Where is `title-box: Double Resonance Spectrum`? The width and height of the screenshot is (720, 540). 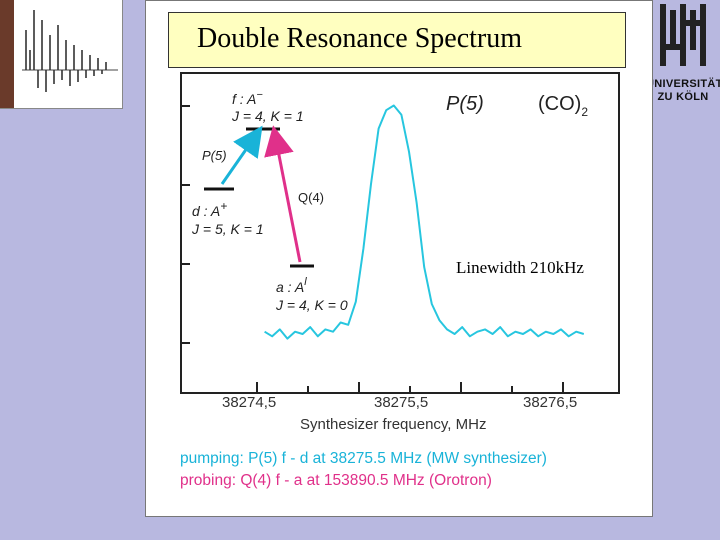 title-box: Double Resonance Spectrum is located at coordinates (397, 40).